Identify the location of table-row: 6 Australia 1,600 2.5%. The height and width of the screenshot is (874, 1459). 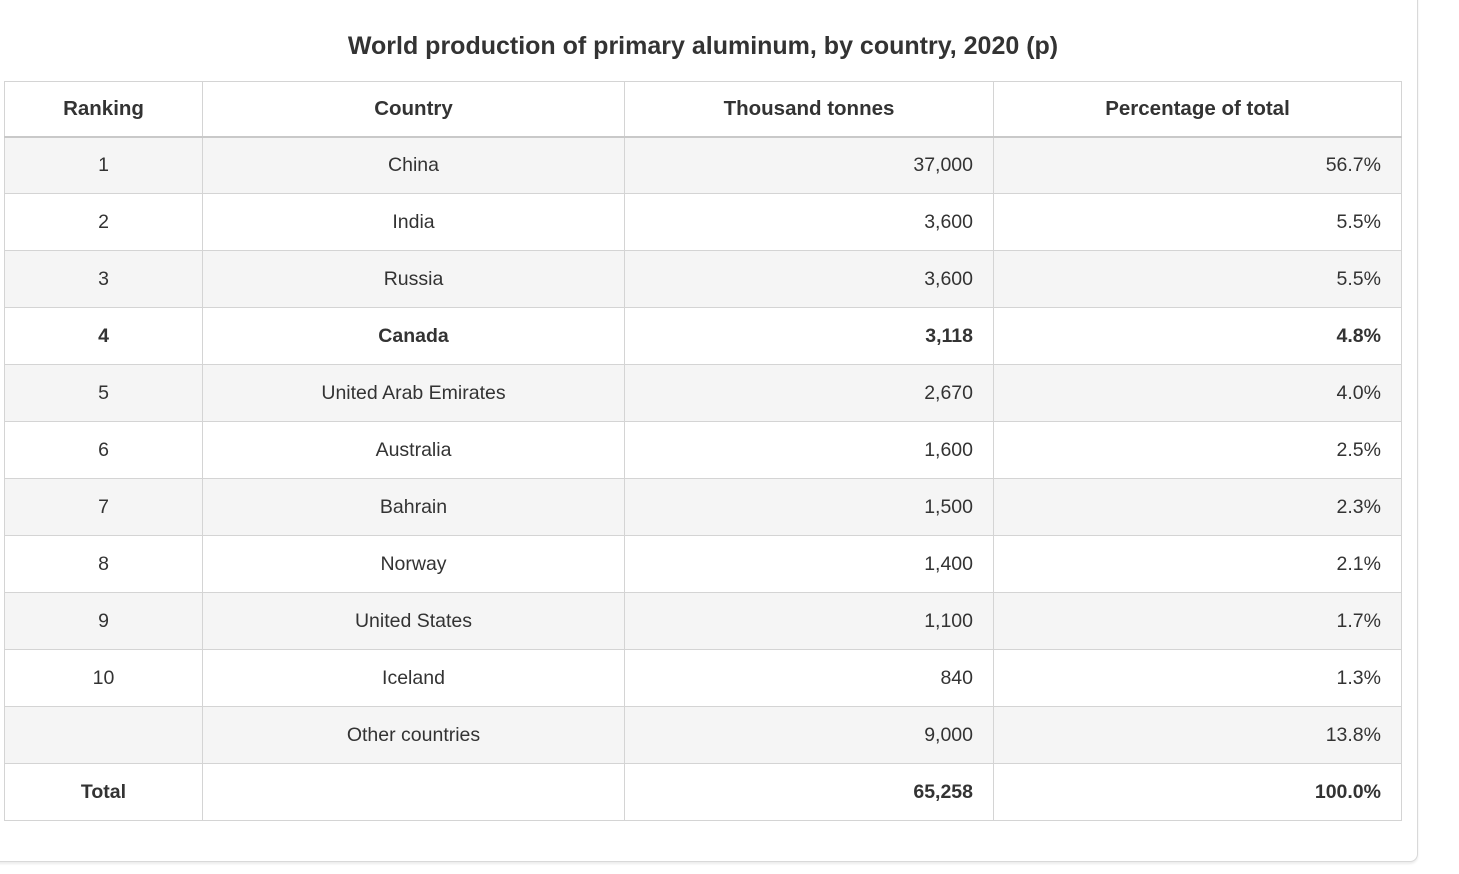
(703, 450).